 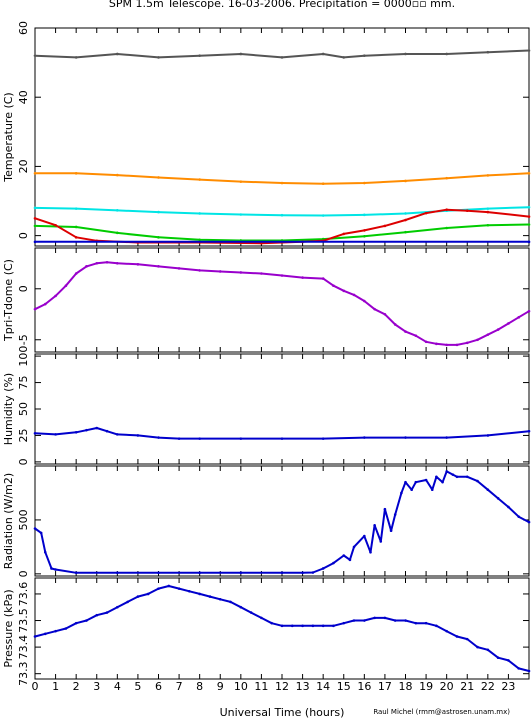 I want to click on x-tick-label: 4, so click(x=117, y=686).